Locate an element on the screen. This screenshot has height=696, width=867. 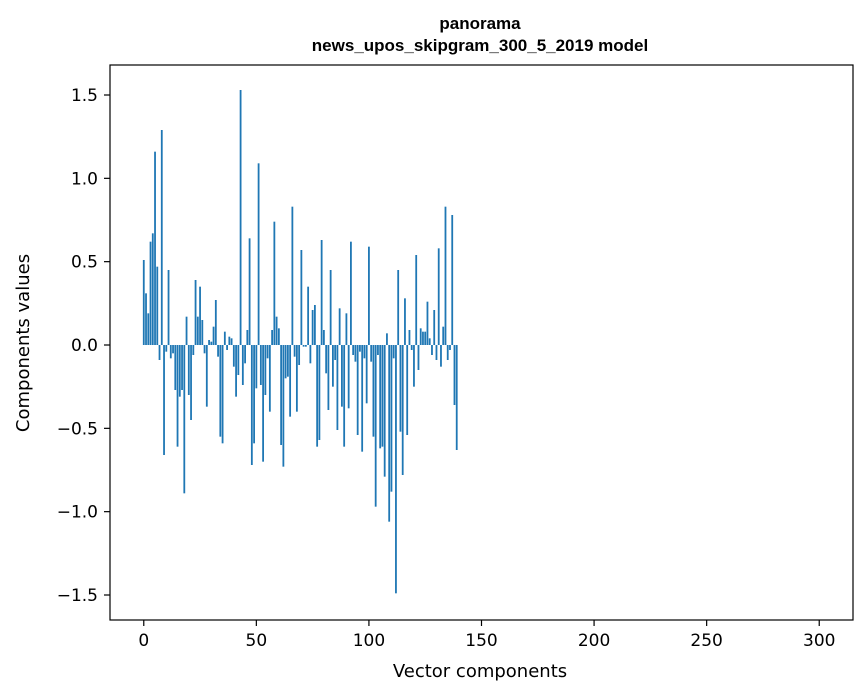
y-tick-label: −1.5 is located at coordinates (77, 596).